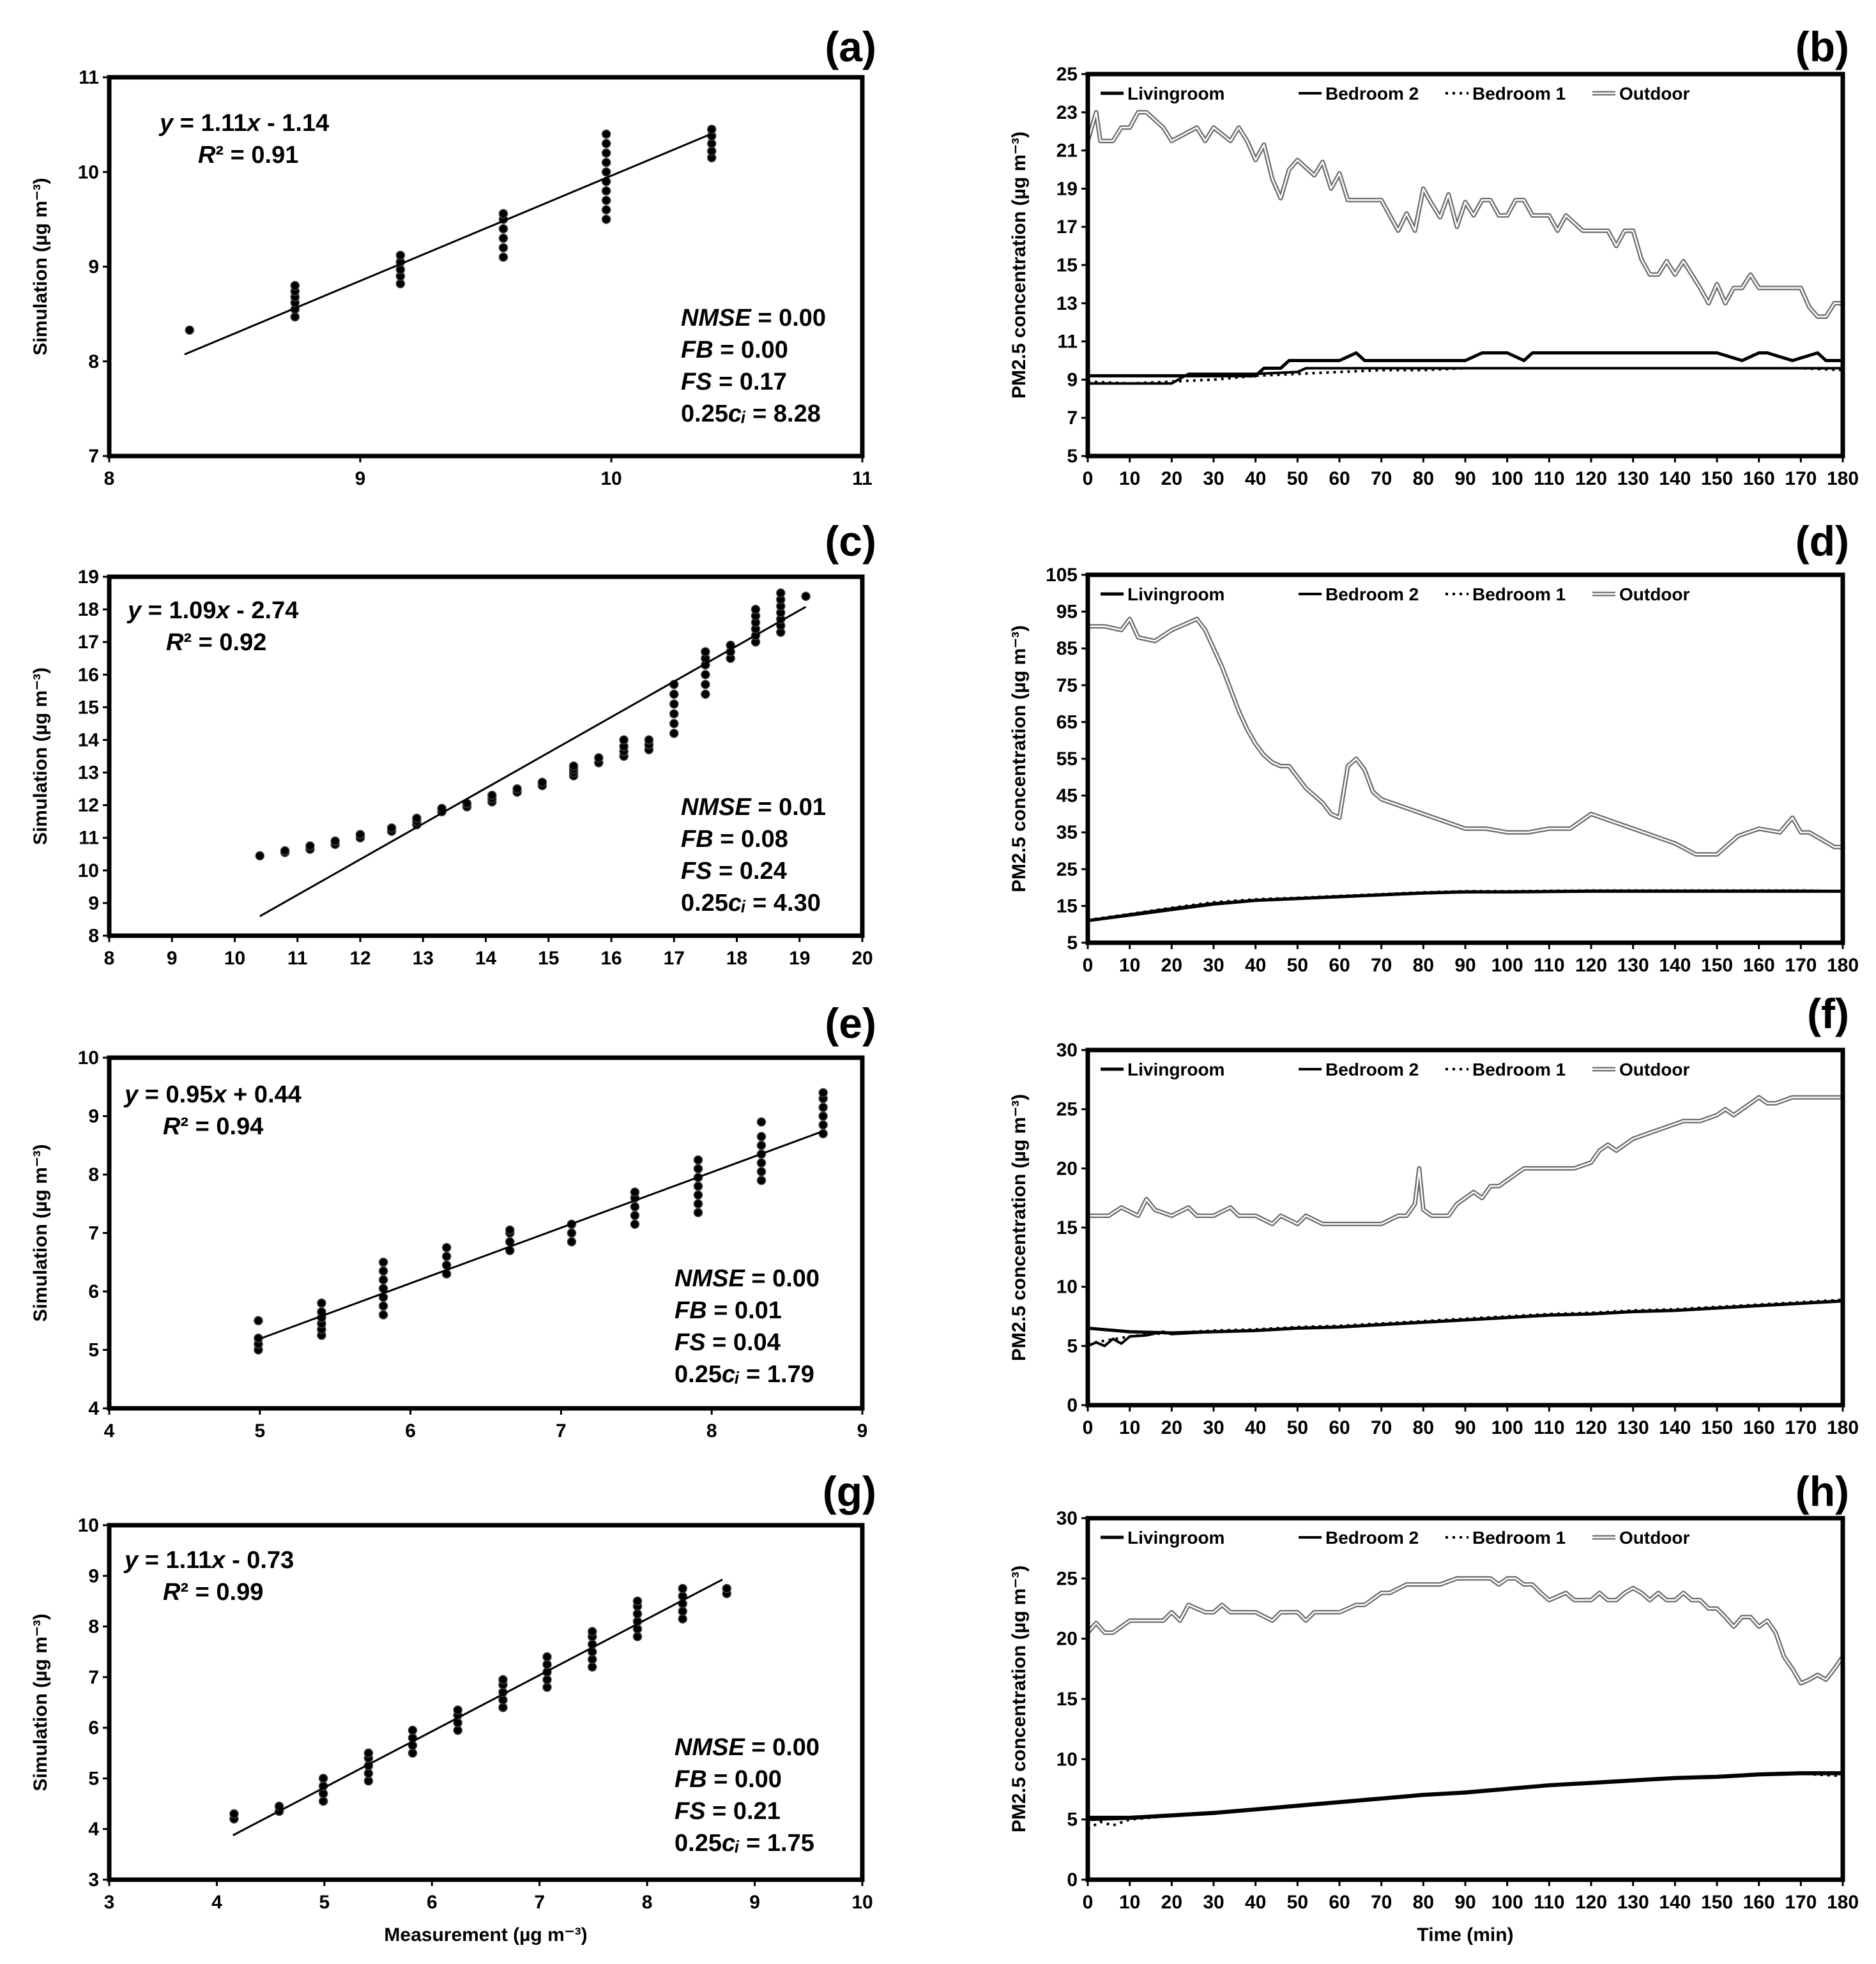 The width and height of the screenshot is (1876, 1964). Describe the element at coordinates (1175, 1069) in the screenshot. I see `legend-label: Livingroom` at that location.